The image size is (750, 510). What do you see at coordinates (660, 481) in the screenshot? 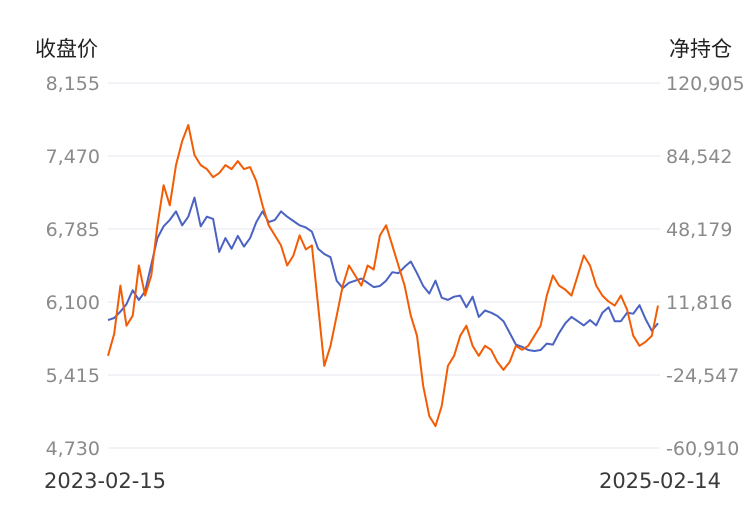
I see `x-end-label: 2025-02-14` at bounding box center [660, 481].